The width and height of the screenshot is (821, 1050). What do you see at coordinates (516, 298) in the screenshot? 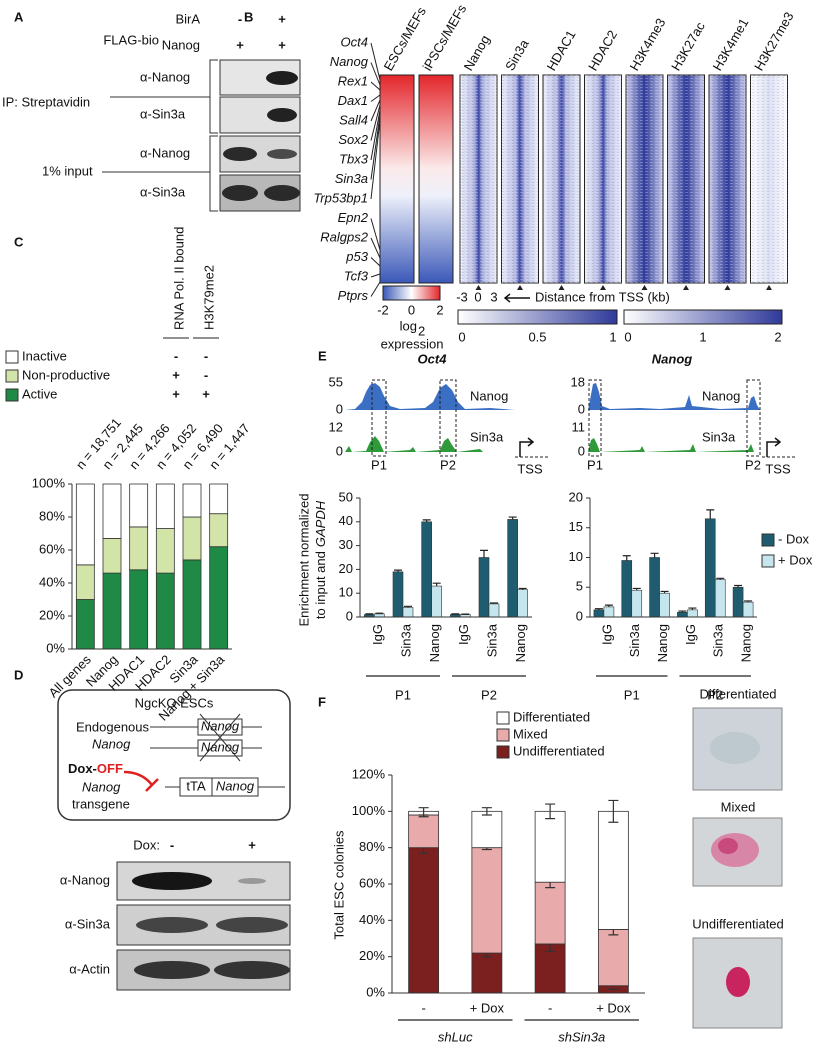
I see `distance-arrow` at bounding box center [516, 298].